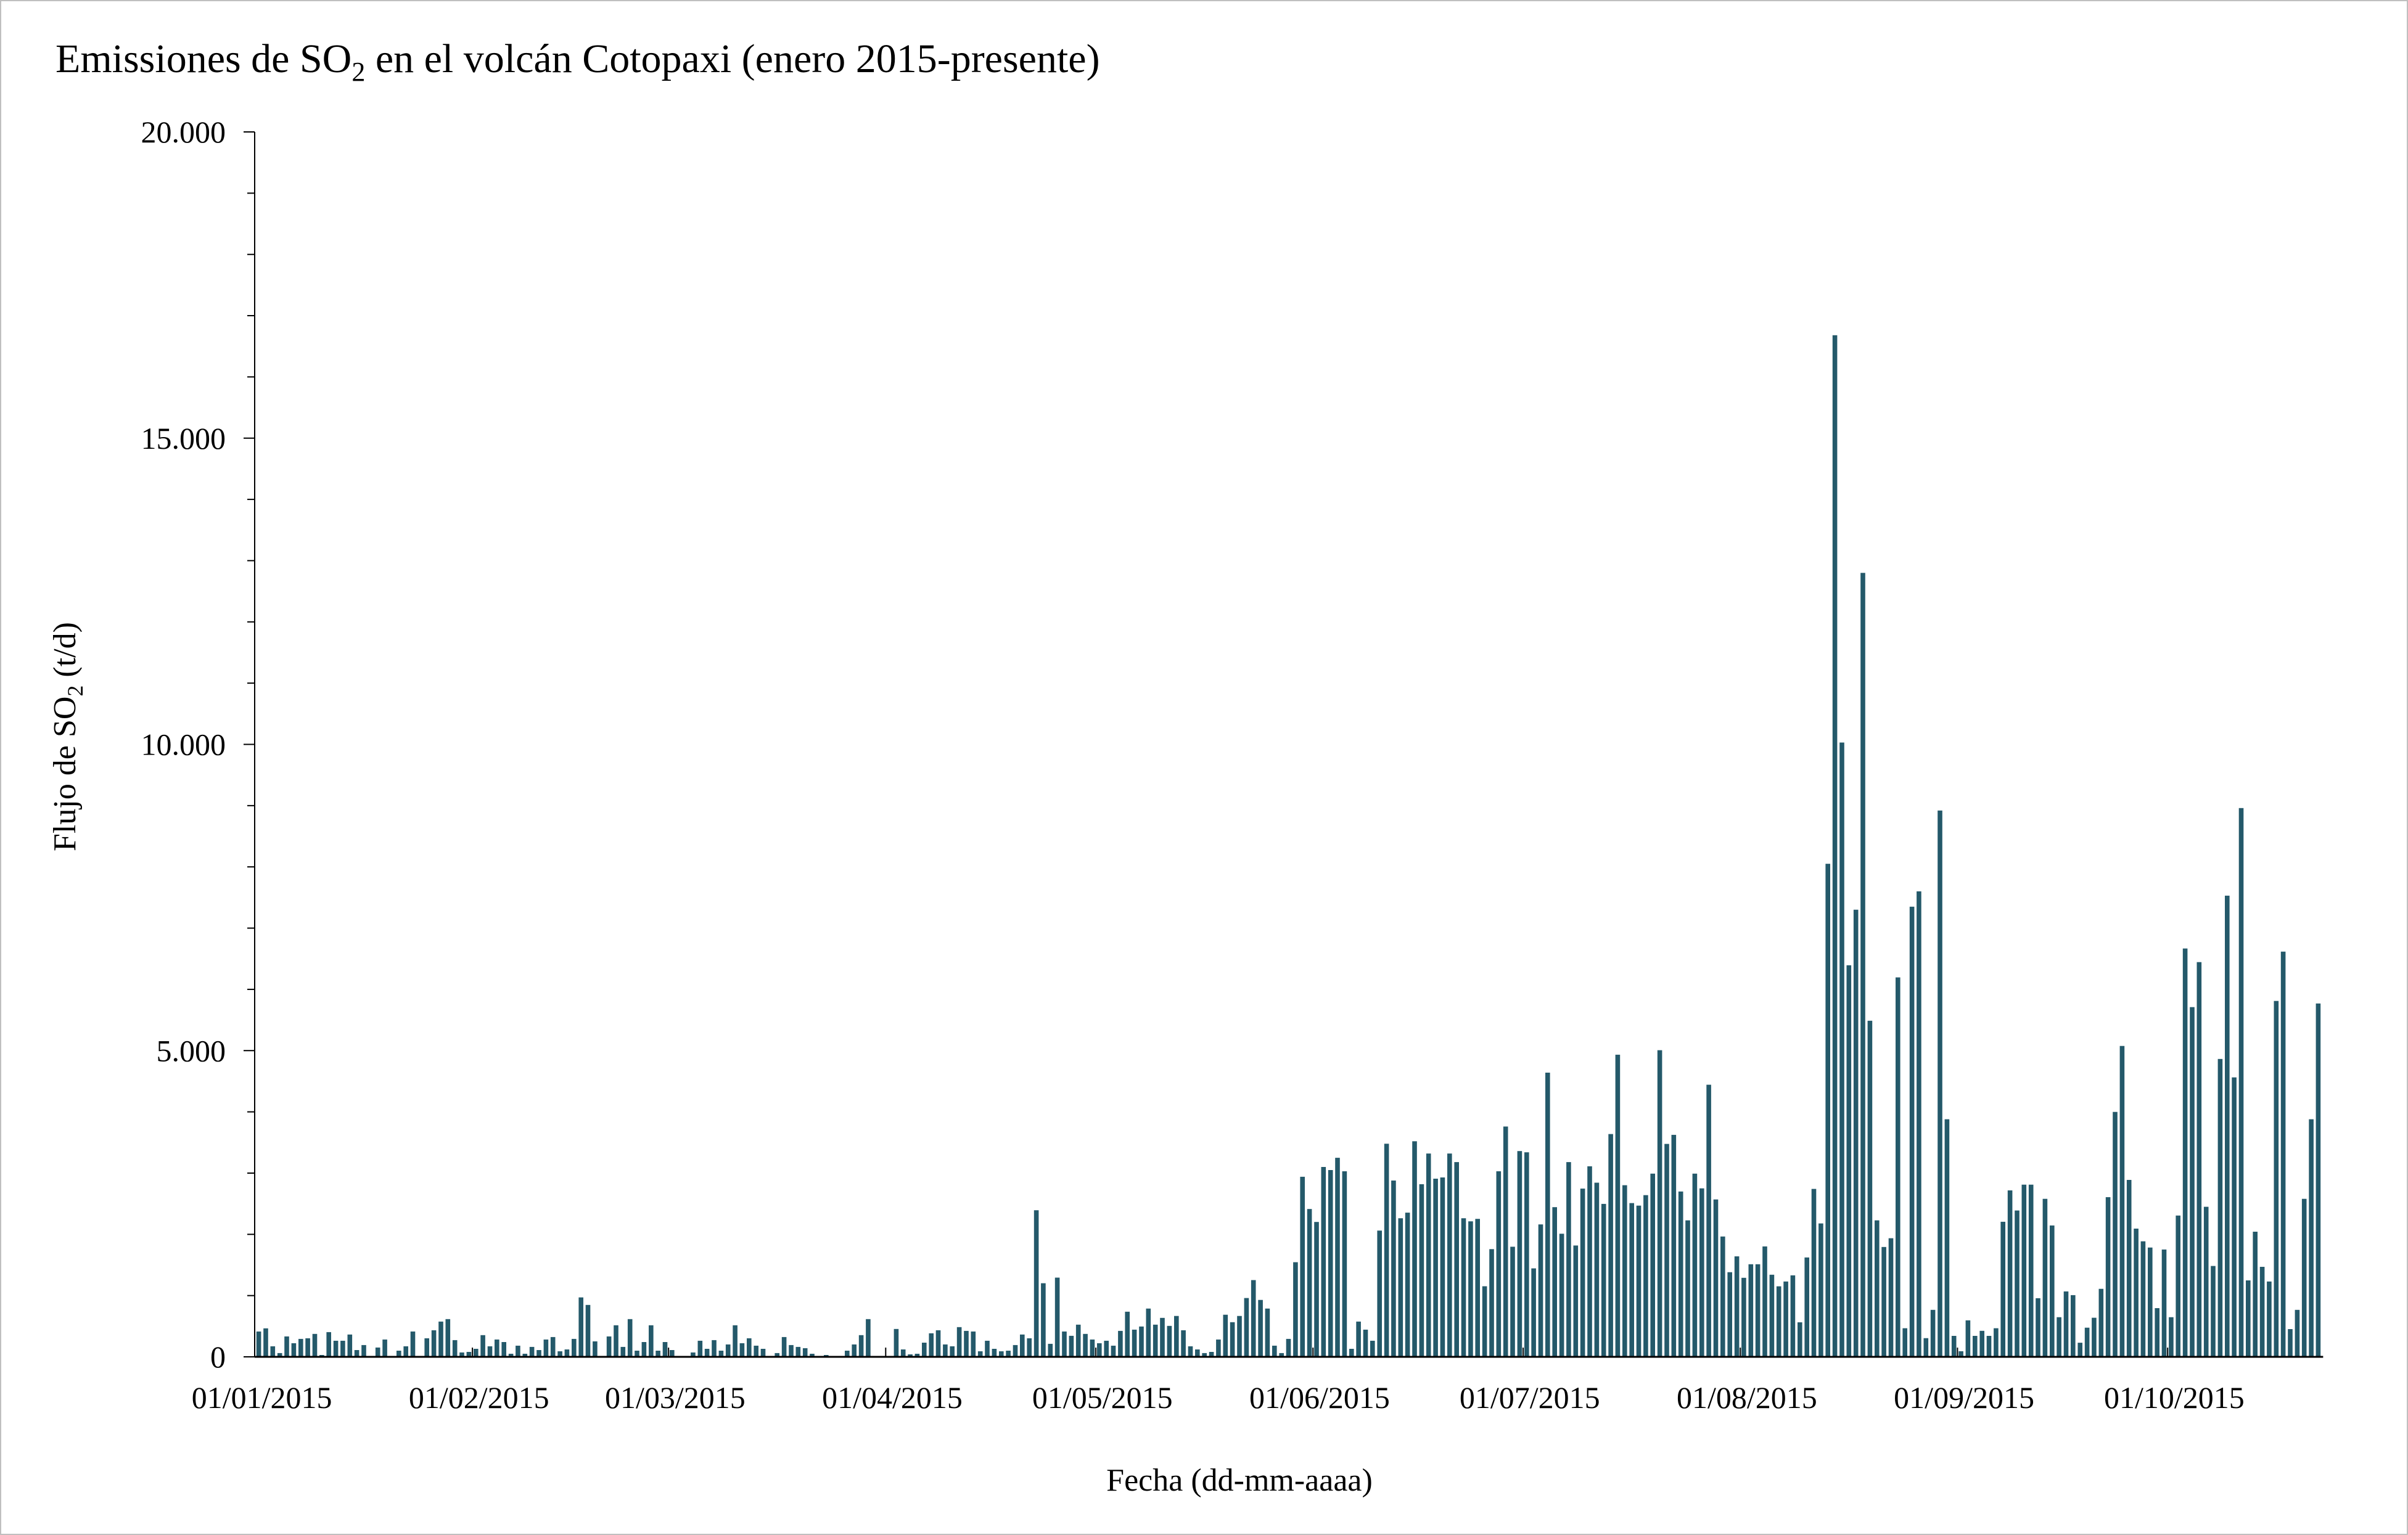 This screenshot has height=1535, width=2408. What do you see at coordinates (2174, 1397) in the screenshot?
I see `x-tick-label: 01/10/2015` at bounding box center [2174, 1397].